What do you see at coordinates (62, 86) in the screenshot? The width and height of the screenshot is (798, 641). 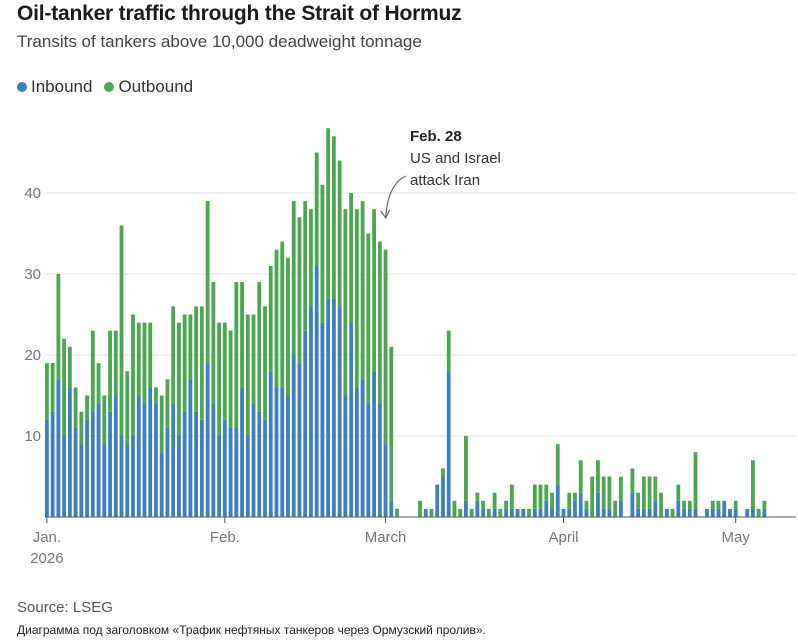 I see `legend-label-inbound: Inbound` at bounding box center [62, 86].